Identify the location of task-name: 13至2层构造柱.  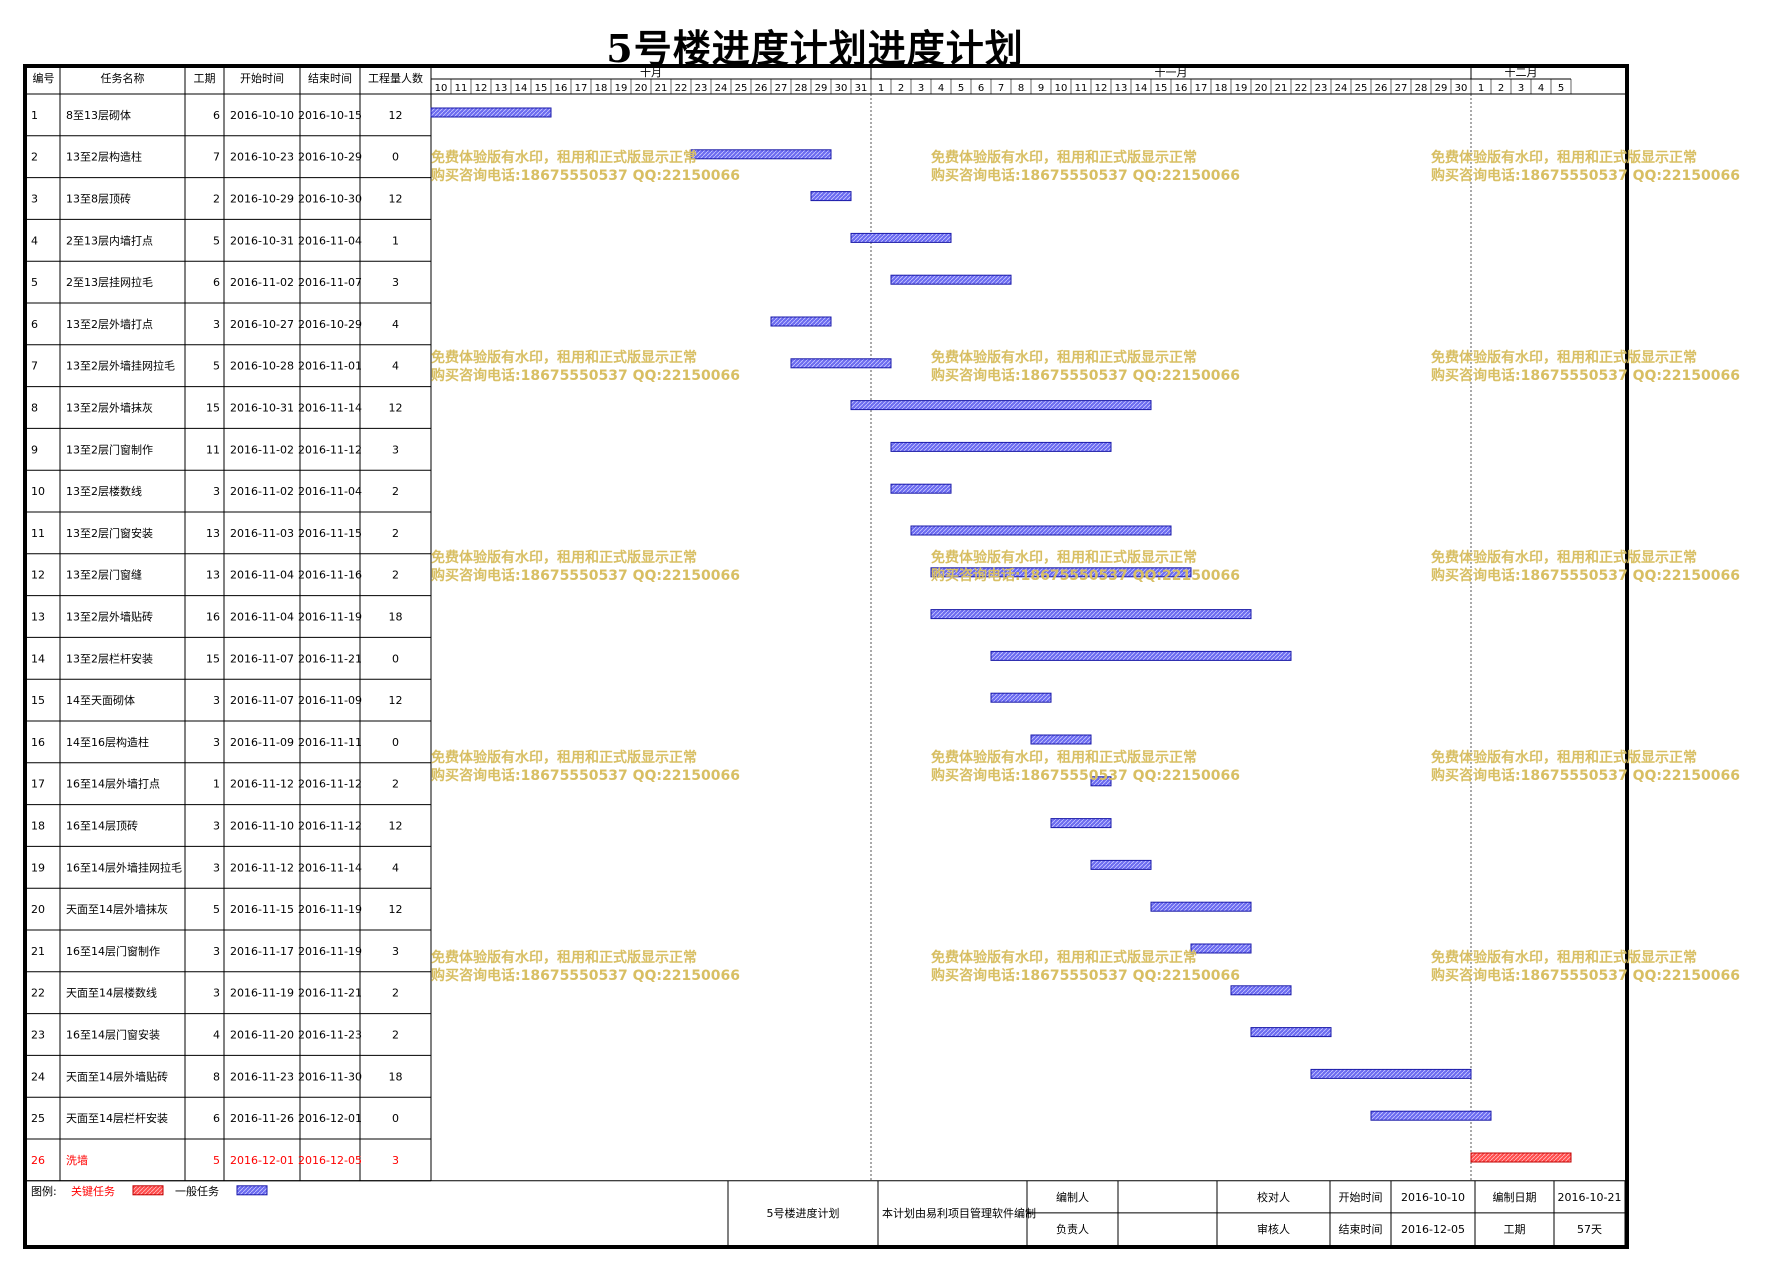
(104, 157).